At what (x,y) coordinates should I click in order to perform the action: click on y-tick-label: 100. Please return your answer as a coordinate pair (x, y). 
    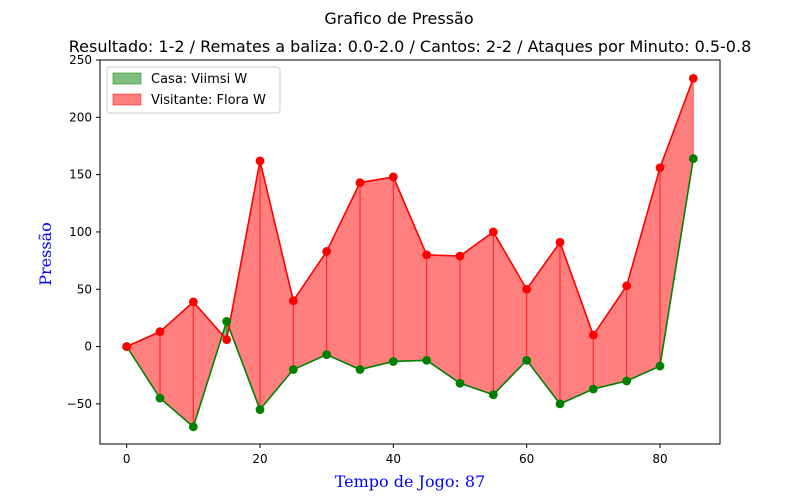
    Looking at the image, I should click on (80, 232).